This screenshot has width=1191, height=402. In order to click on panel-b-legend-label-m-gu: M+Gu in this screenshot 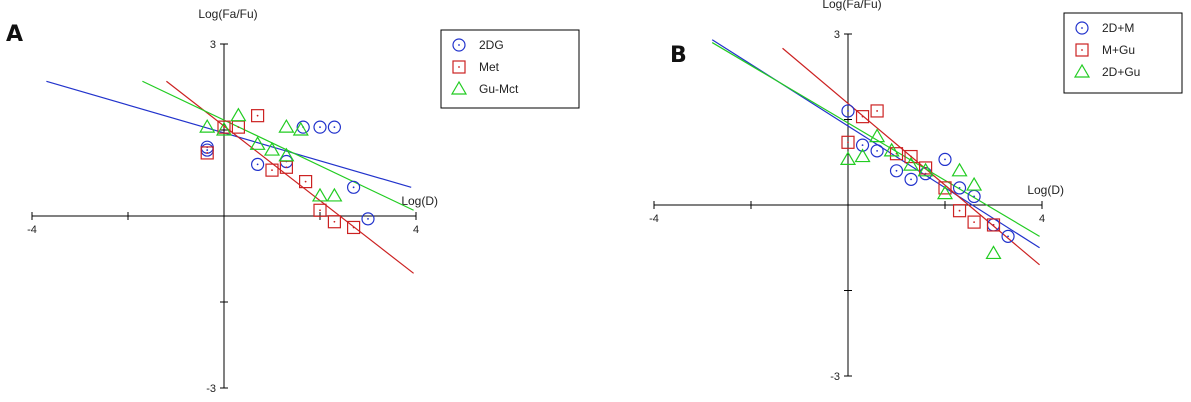, I will do `click(1118, 50)`.